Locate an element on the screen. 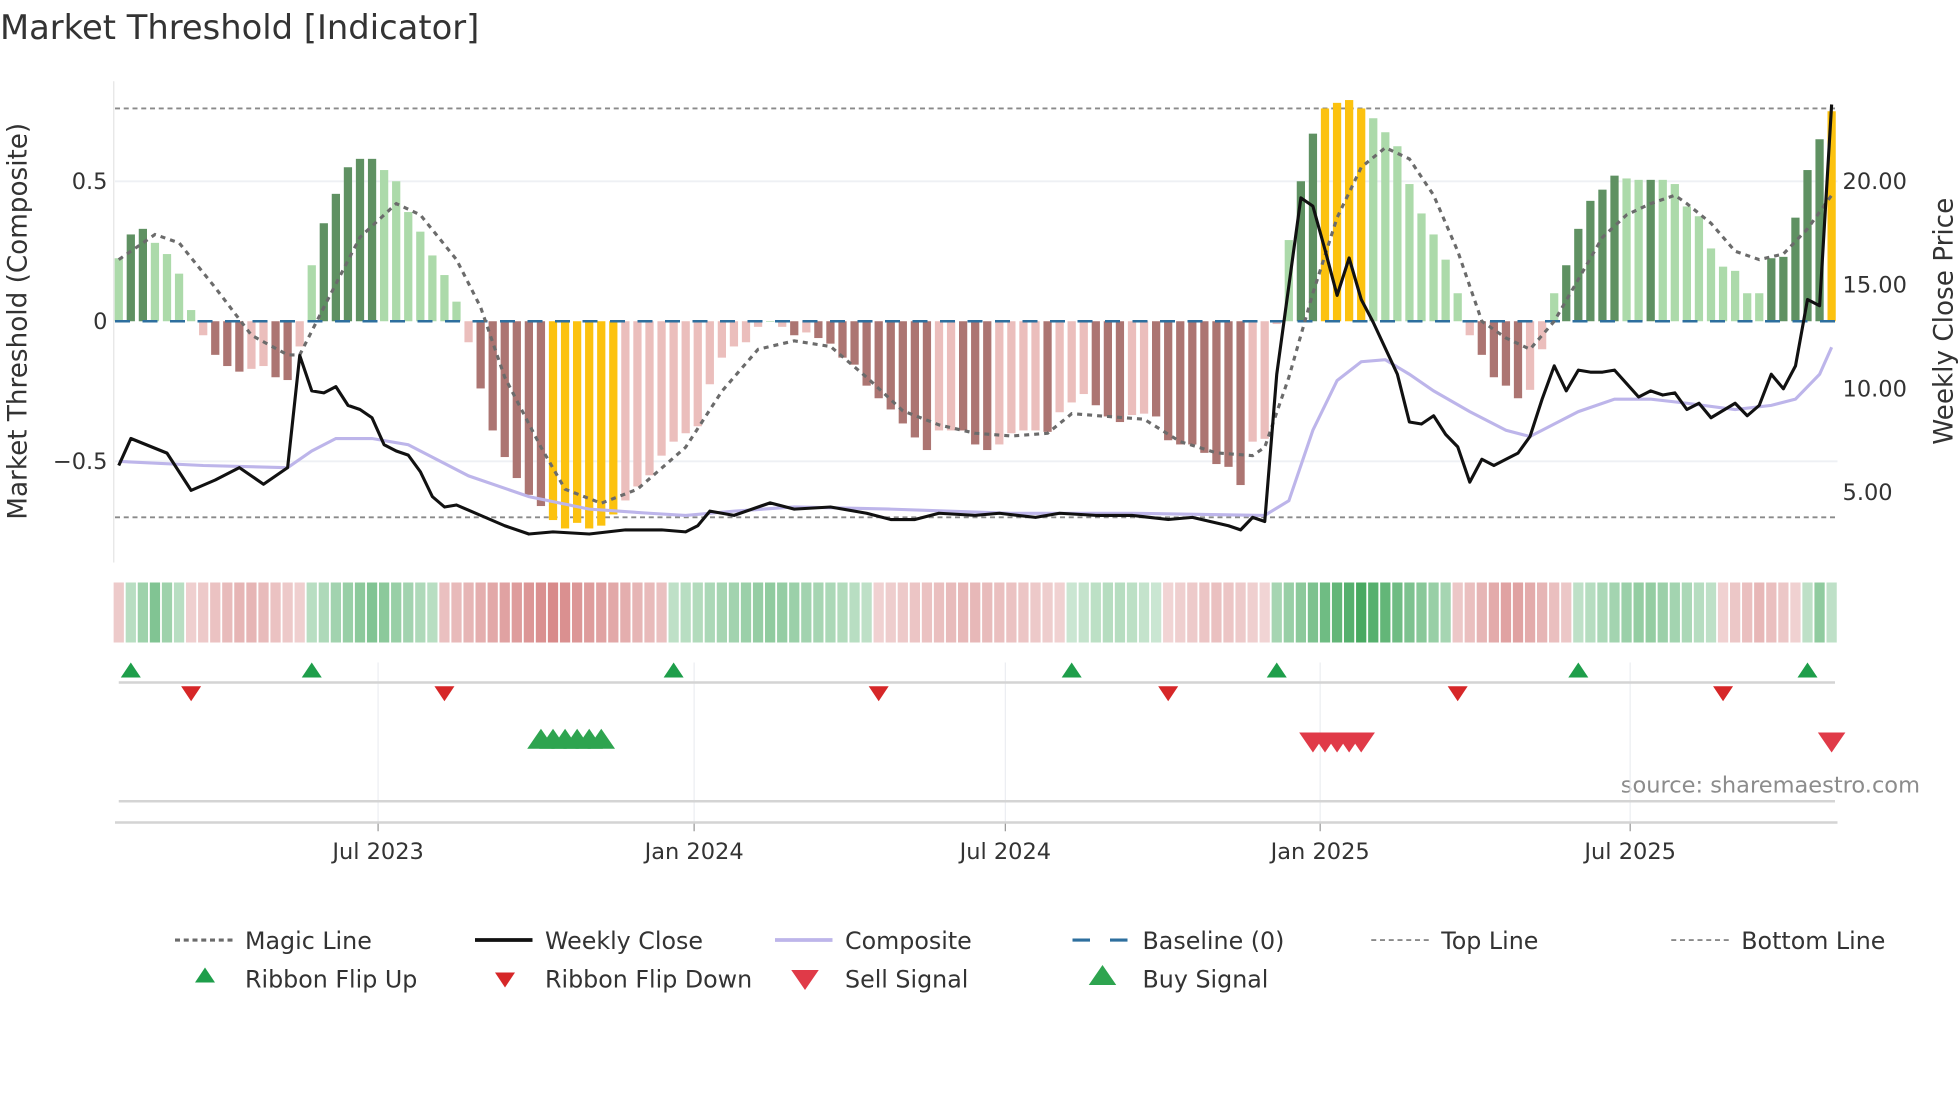 This screenshot has height=1106, width=1960. legend-item-flipdown: Ribbon Flip Down is located at coordinates (623, 980).